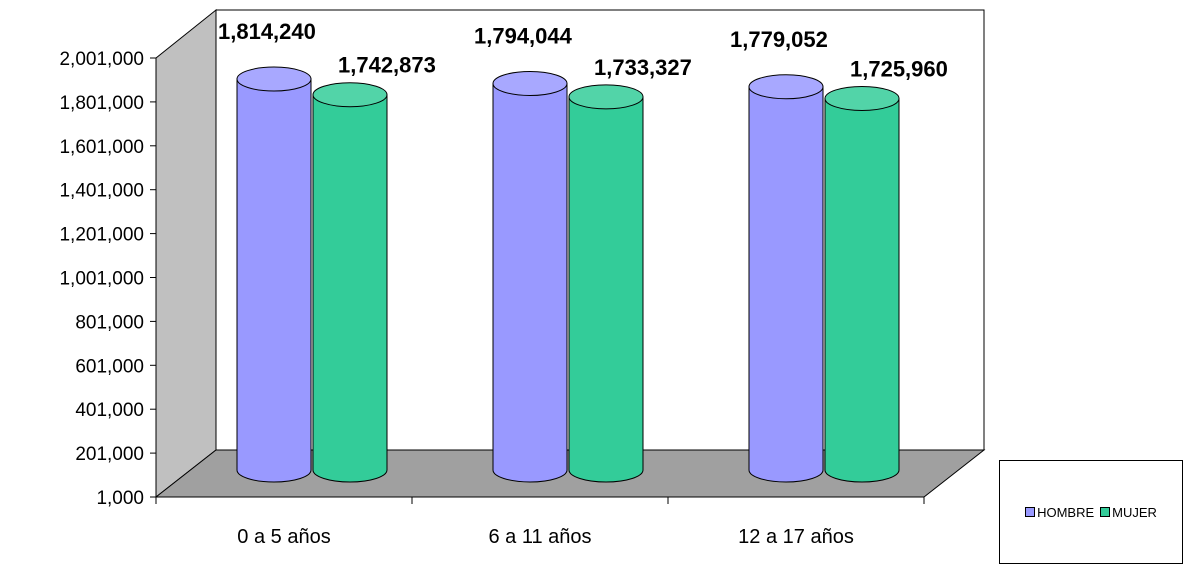 This screenshot has width=1185, height=567. What do you see at coordinates (796, 537) in the screenshot?
I see `x-tick-label: 12 a 17 años` at bounding box center [796, 537].